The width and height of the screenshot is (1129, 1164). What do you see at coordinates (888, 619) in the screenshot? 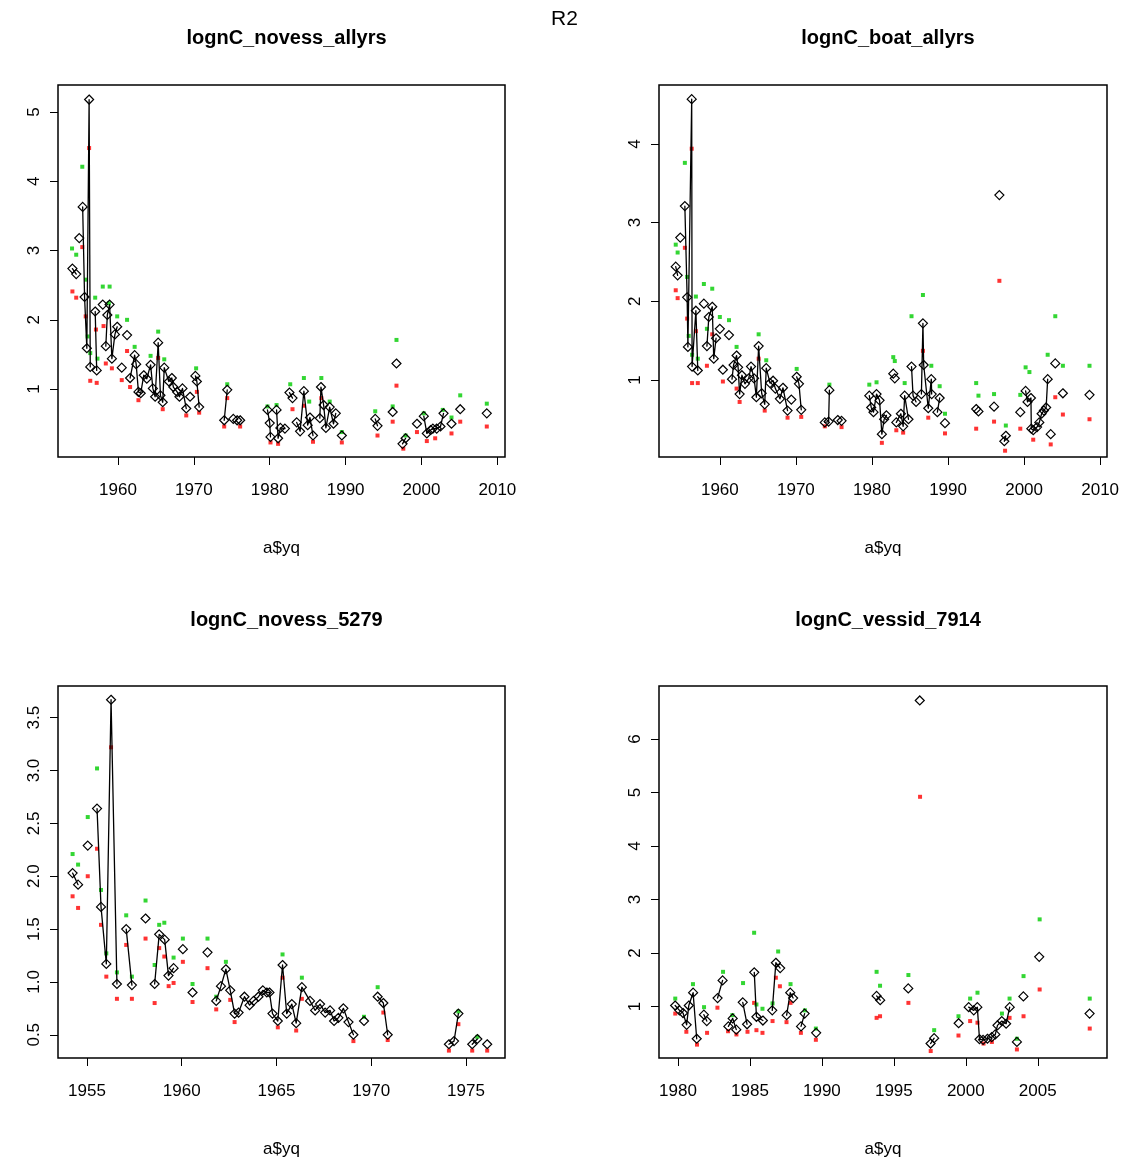
I see `chart-title: lognC_vessid_7914` at bounding box center [888, 619].